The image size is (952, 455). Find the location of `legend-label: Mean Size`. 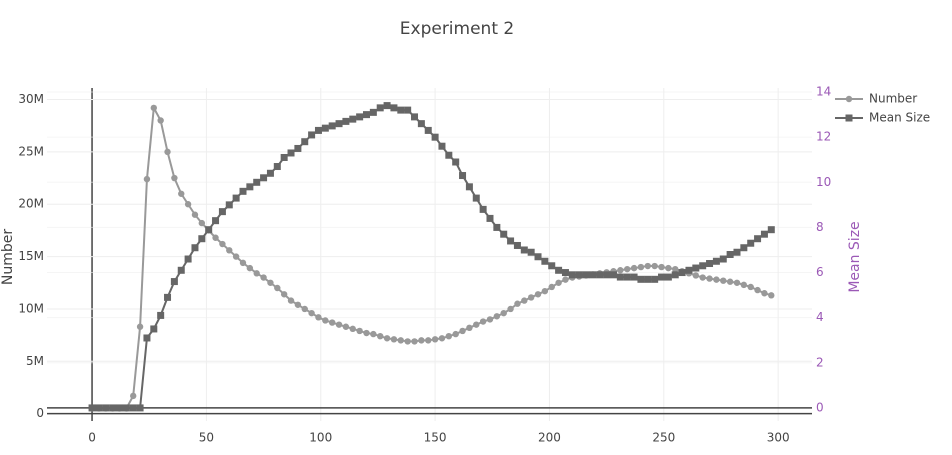

legend-label: Mean Size is located at coordinates (899, 118).